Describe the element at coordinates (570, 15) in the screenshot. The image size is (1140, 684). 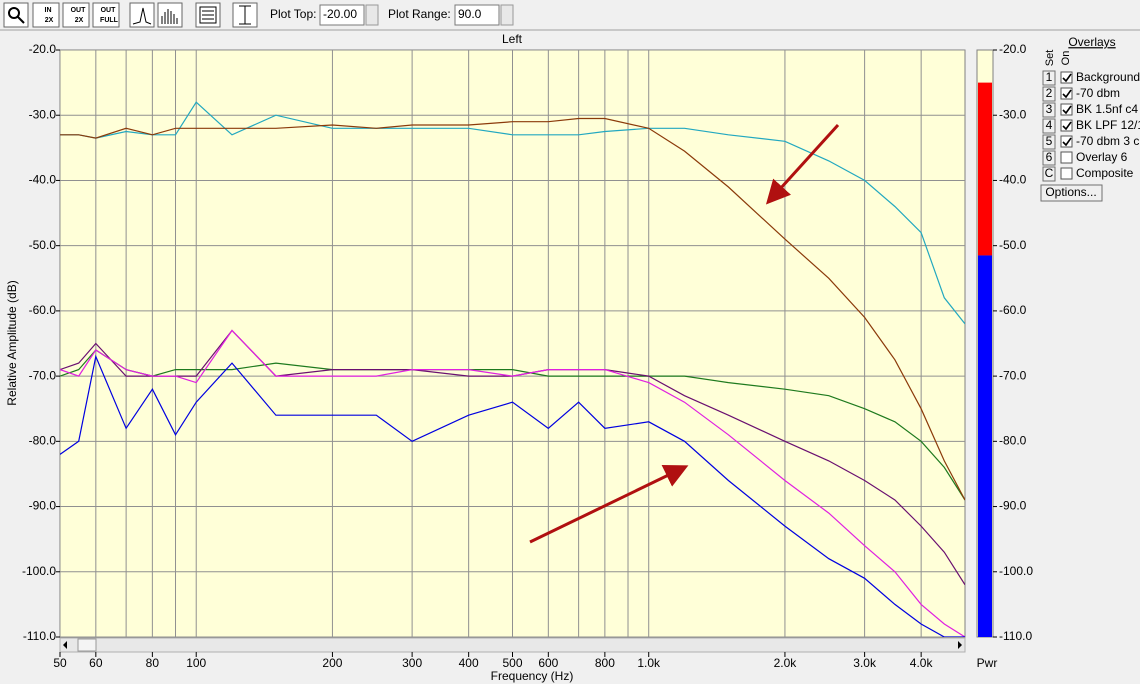
I see `toolbar` at that location.